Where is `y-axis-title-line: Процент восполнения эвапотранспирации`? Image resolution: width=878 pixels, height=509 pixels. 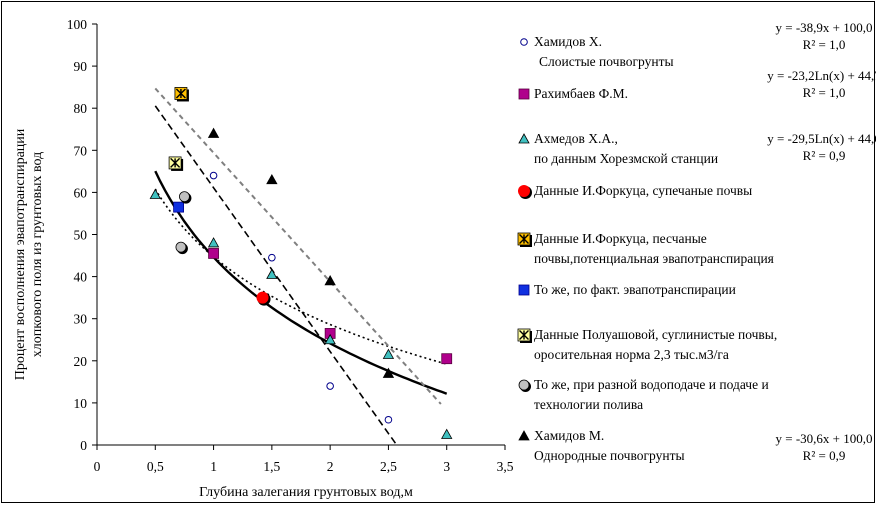
y-axis-title-line: Процент восполнения эвапотранспирации is located at coordinates (20, 254).